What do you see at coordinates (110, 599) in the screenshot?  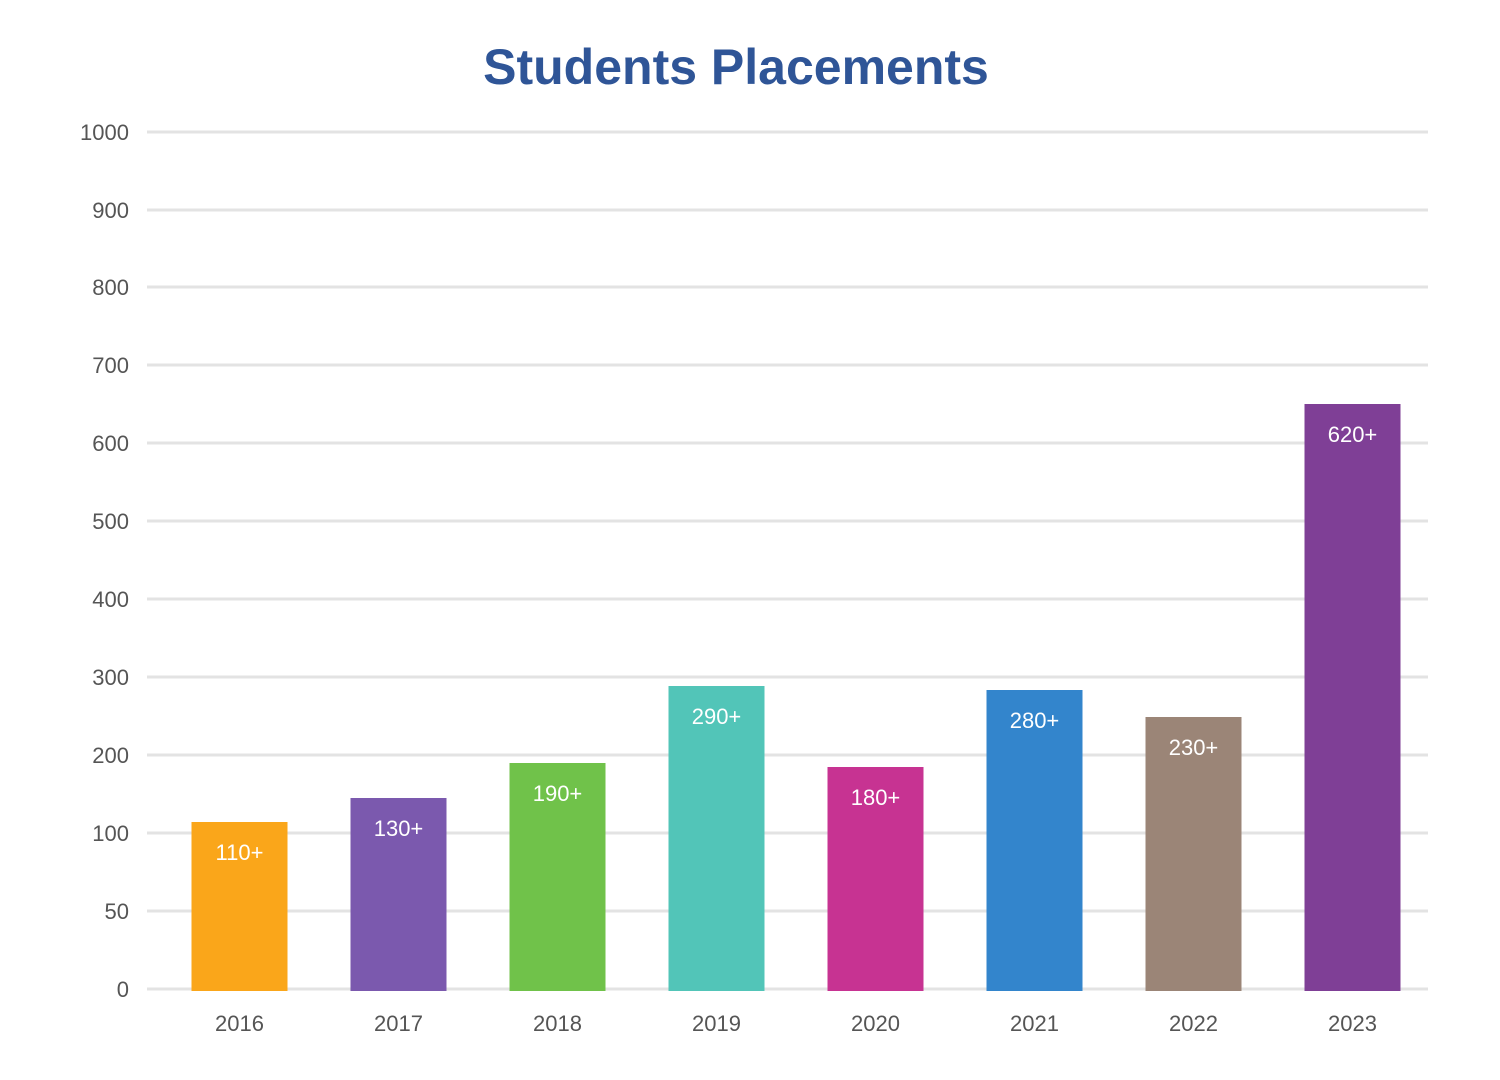 I see `y-tick-label: 400` at bounding box center [110, 599].